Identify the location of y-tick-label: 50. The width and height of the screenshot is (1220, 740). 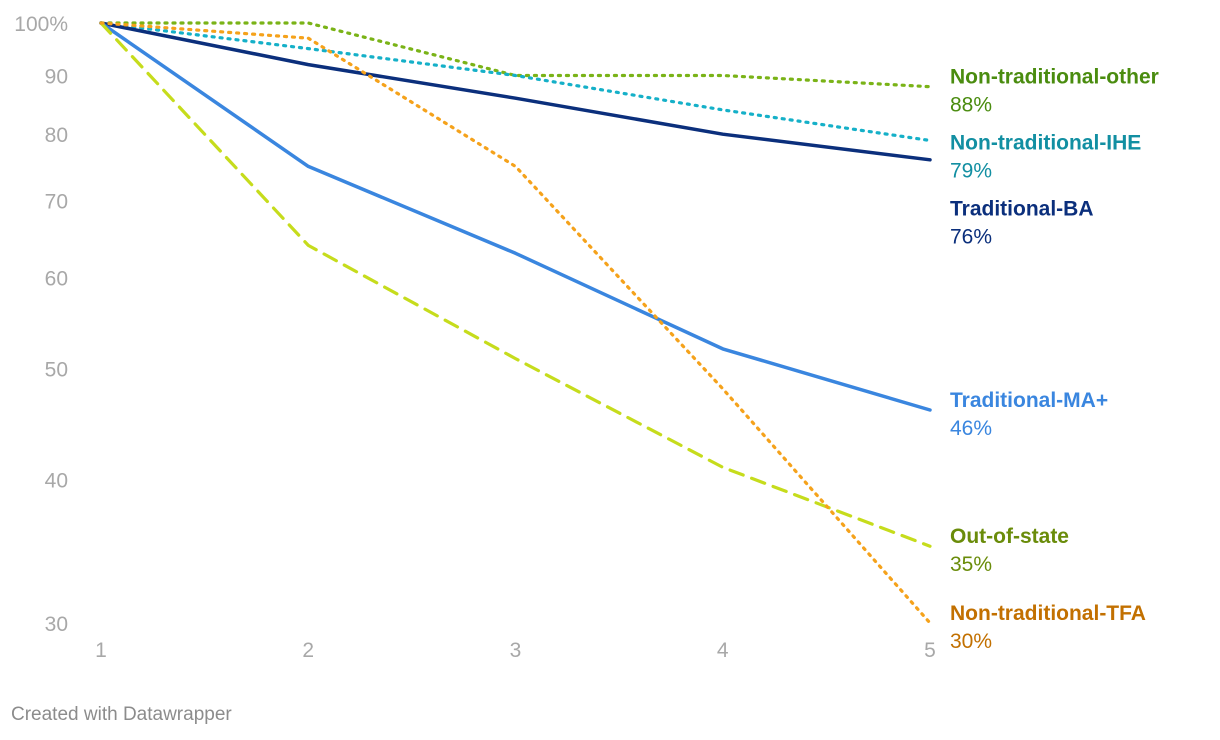
(56, 369).